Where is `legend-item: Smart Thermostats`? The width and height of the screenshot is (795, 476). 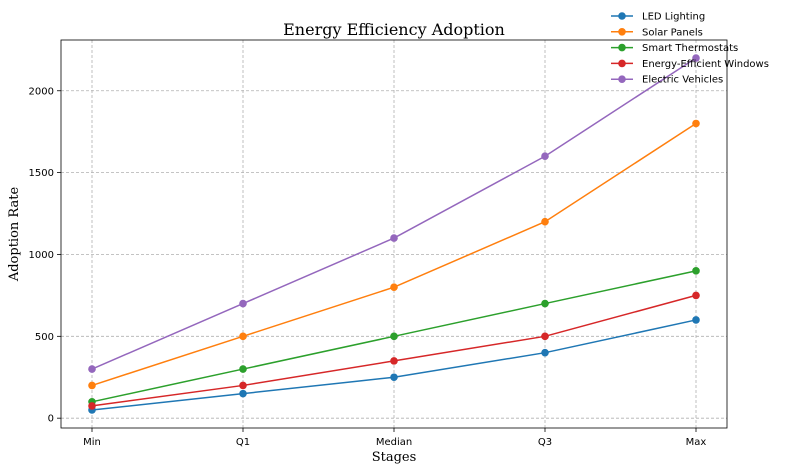
legend-item: Smart Thermostats is located at coordinates (674, 48).